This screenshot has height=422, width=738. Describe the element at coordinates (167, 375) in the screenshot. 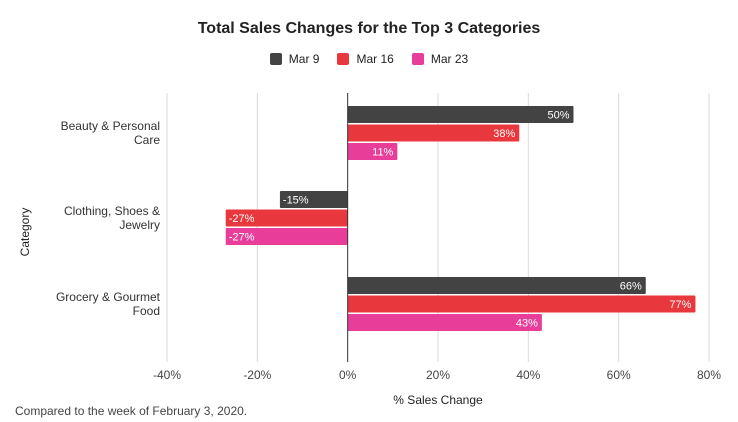

I see `x-tick-label: -40%` at that location.